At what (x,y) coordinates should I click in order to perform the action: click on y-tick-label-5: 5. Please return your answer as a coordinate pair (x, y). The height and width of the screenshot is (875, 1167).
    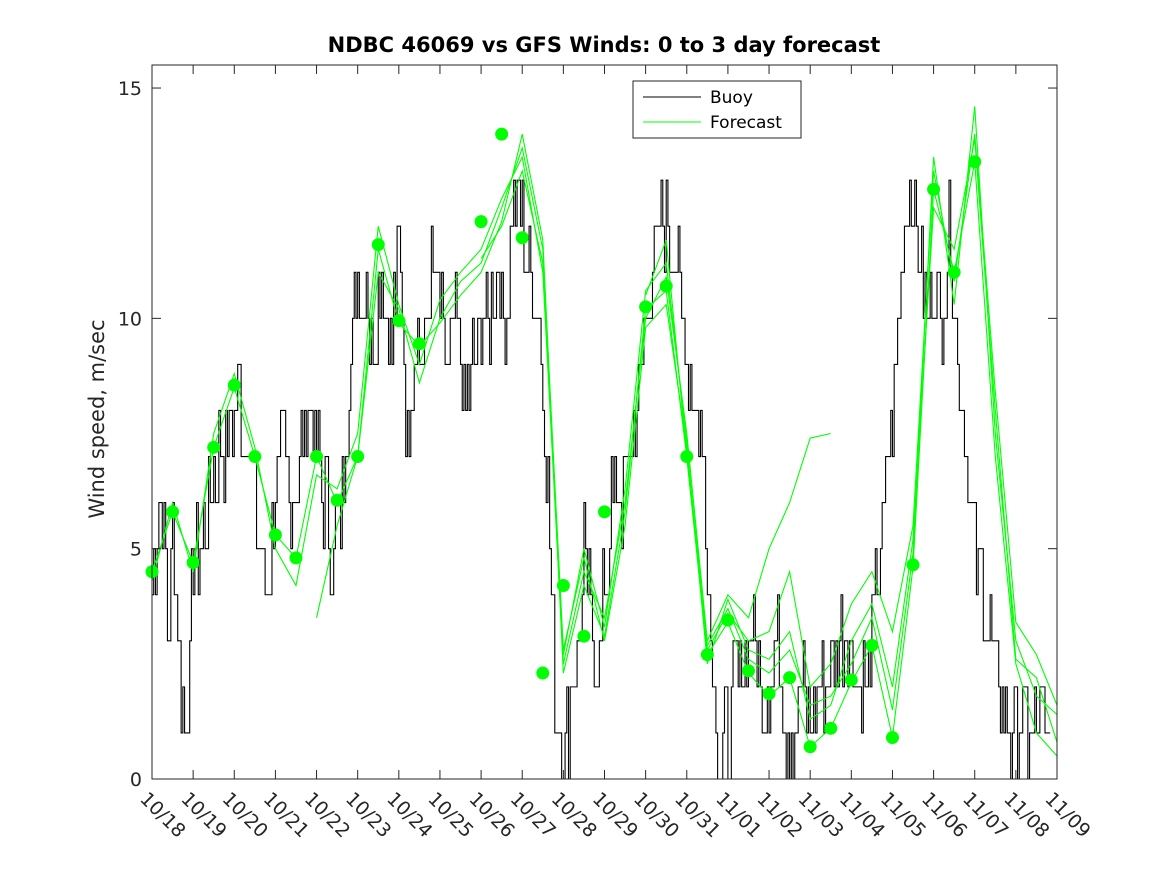
    Looking at the image, I should click on (136, 550).